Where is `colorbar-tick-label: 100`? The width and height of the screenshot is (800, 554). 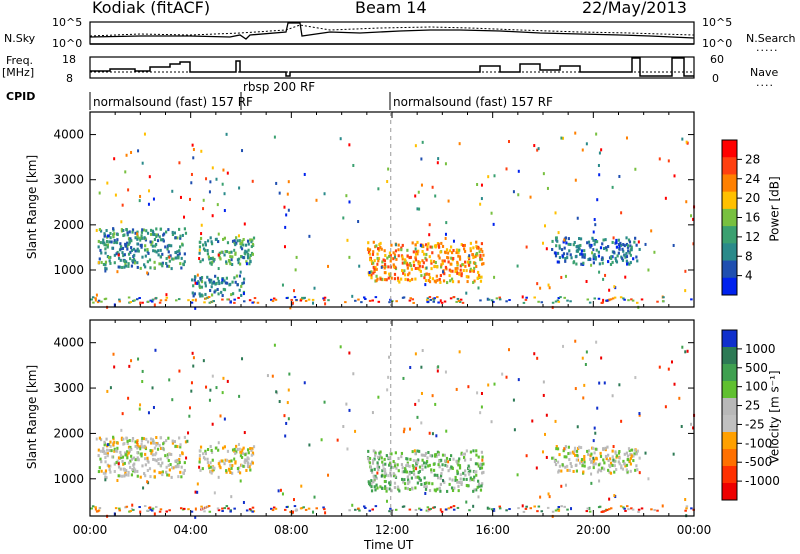 colorbar-tick-label: 100 is located at coordinates (756, 387).